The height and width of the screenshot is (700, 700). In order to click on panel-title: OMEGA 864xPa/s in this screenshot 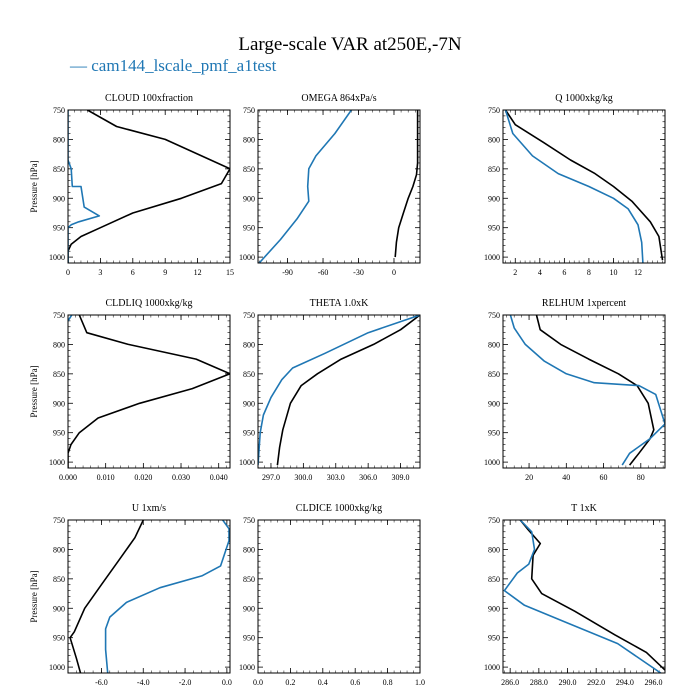, I will do `click(338, 98)`.